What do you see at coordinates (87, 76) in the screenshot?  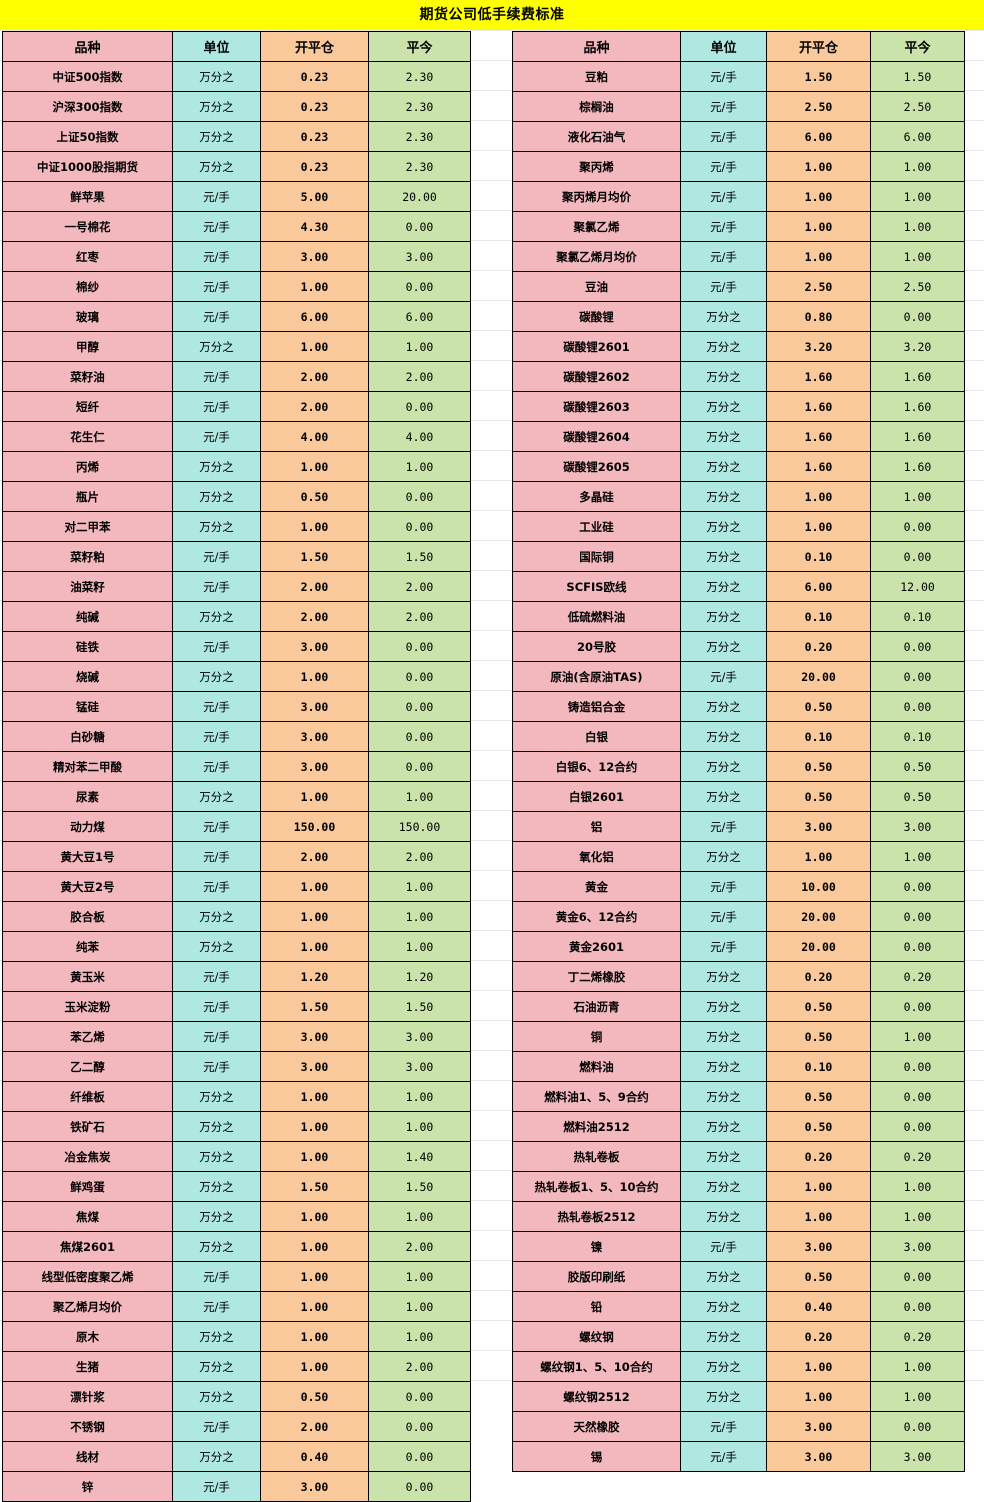 I see `cell-product-name: 中证500指数` at bounding box center [87, 76].